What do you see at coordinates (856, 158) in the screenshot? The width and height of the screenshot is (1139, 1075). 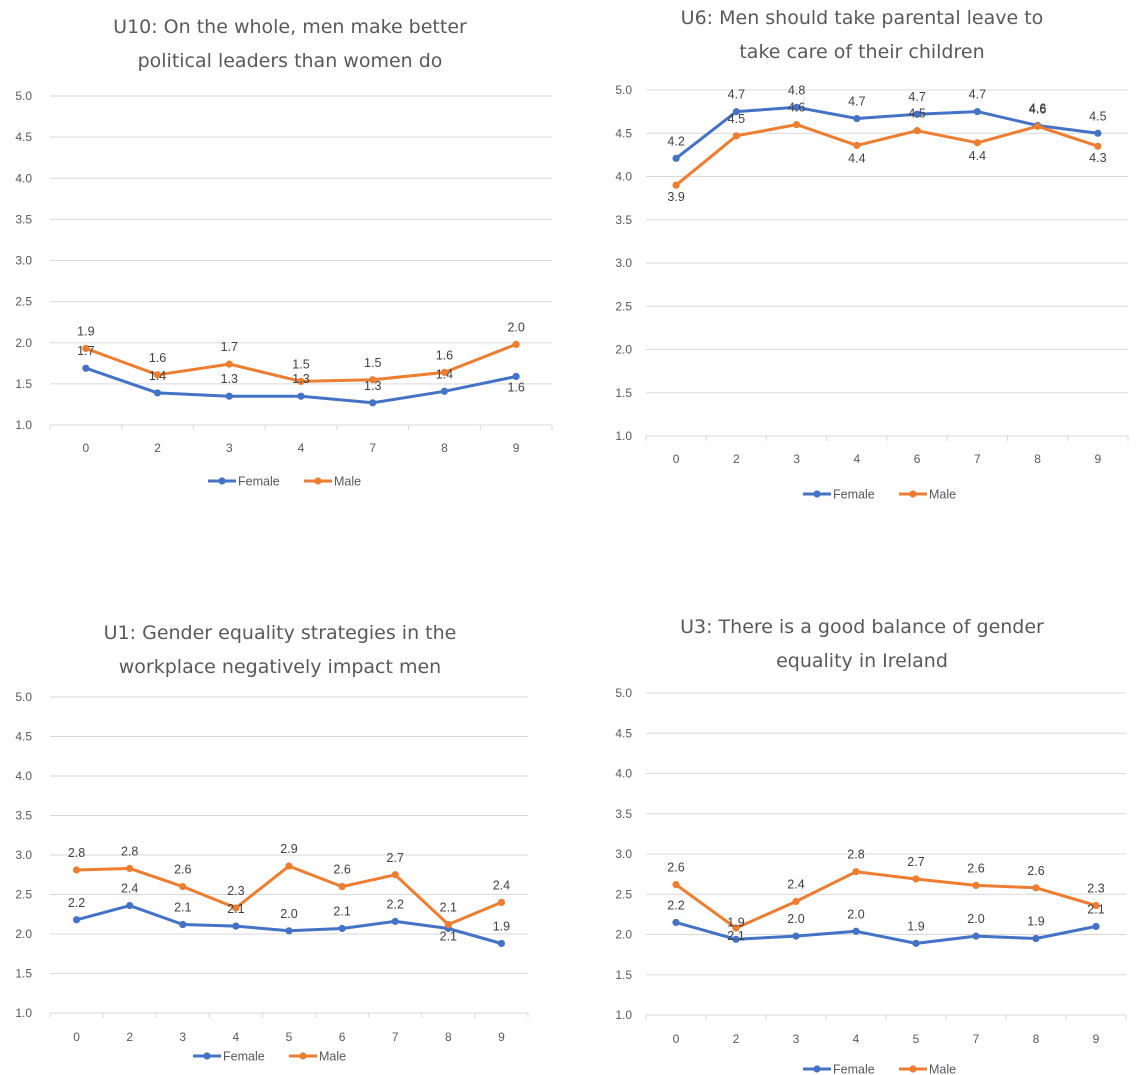 I see `male-data-label: 4.4` at bounding box center [856, 158].